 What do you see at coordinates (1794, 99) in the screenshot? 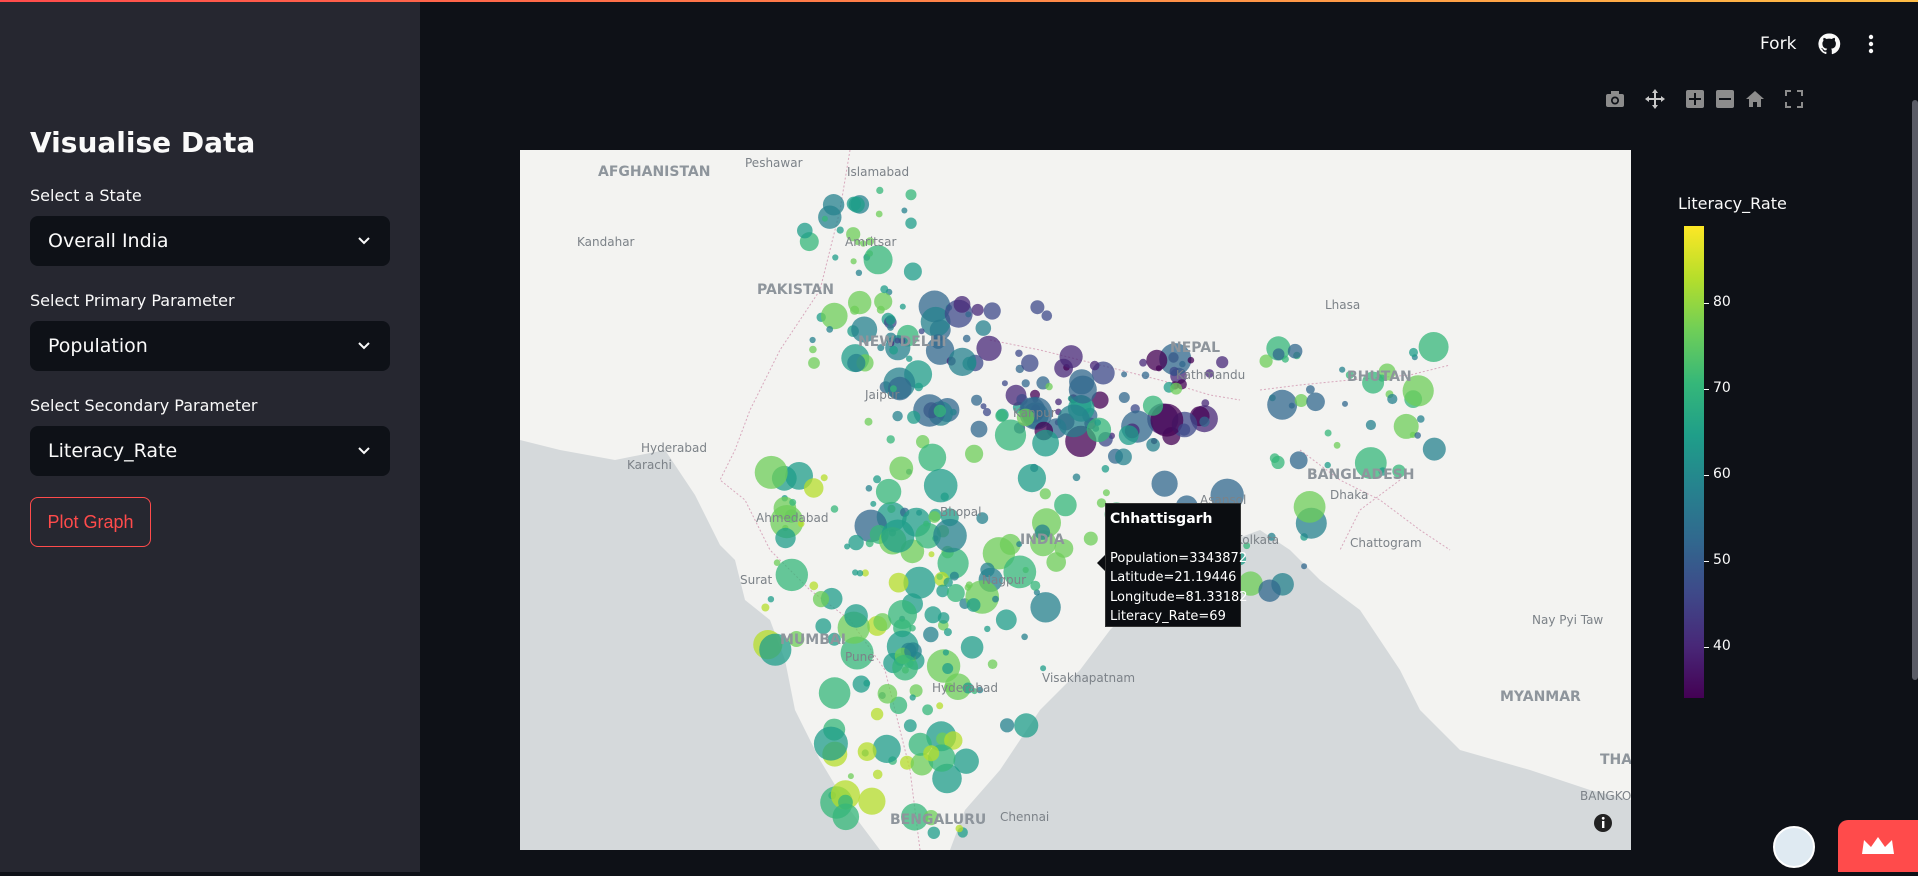
I see `fullscreen-icon` at bounding box center [1794, 99].